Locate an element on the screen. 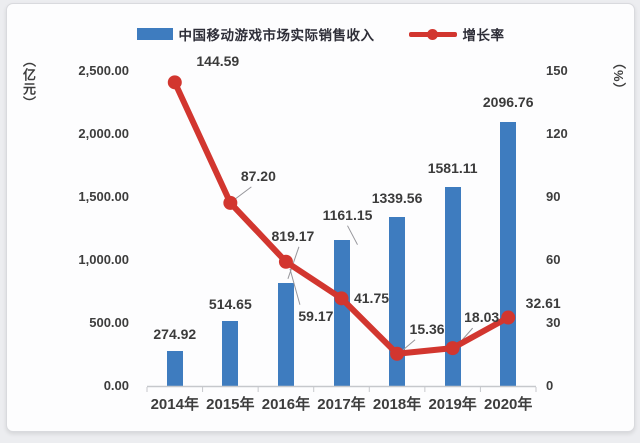 This screenshot has width=640, height=443. line-series-swatch-icon is located at coordinates (432, 34).